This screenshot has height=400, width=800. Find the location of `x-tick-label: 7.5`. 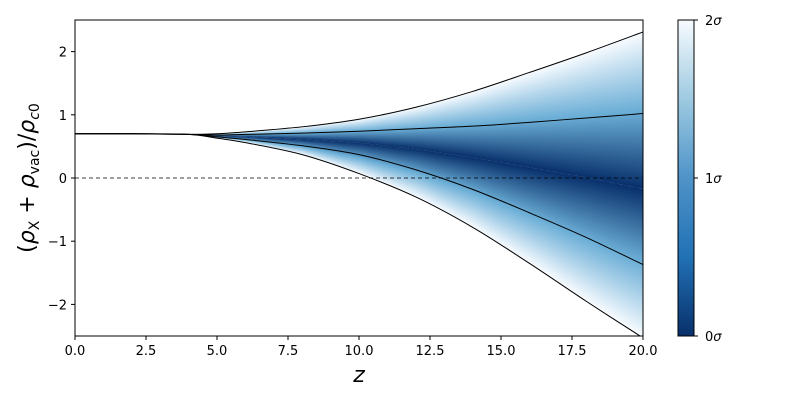

x-tick-label: 7.5 is located at coordinates (288, 351).